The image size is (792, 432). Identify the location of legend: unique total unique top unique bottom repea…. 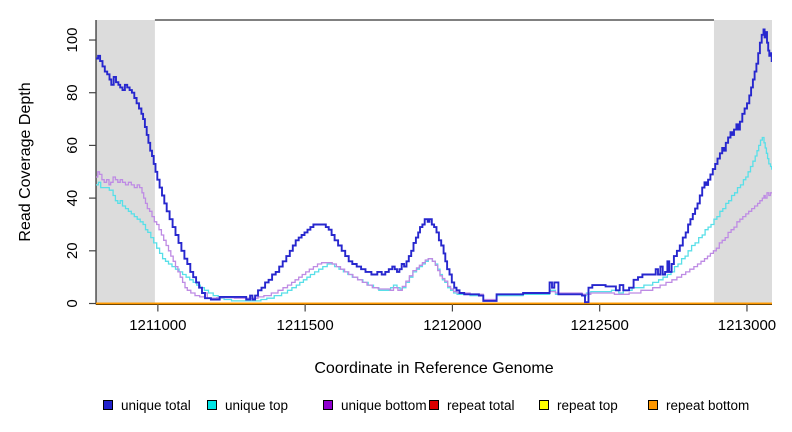
(396, 406).